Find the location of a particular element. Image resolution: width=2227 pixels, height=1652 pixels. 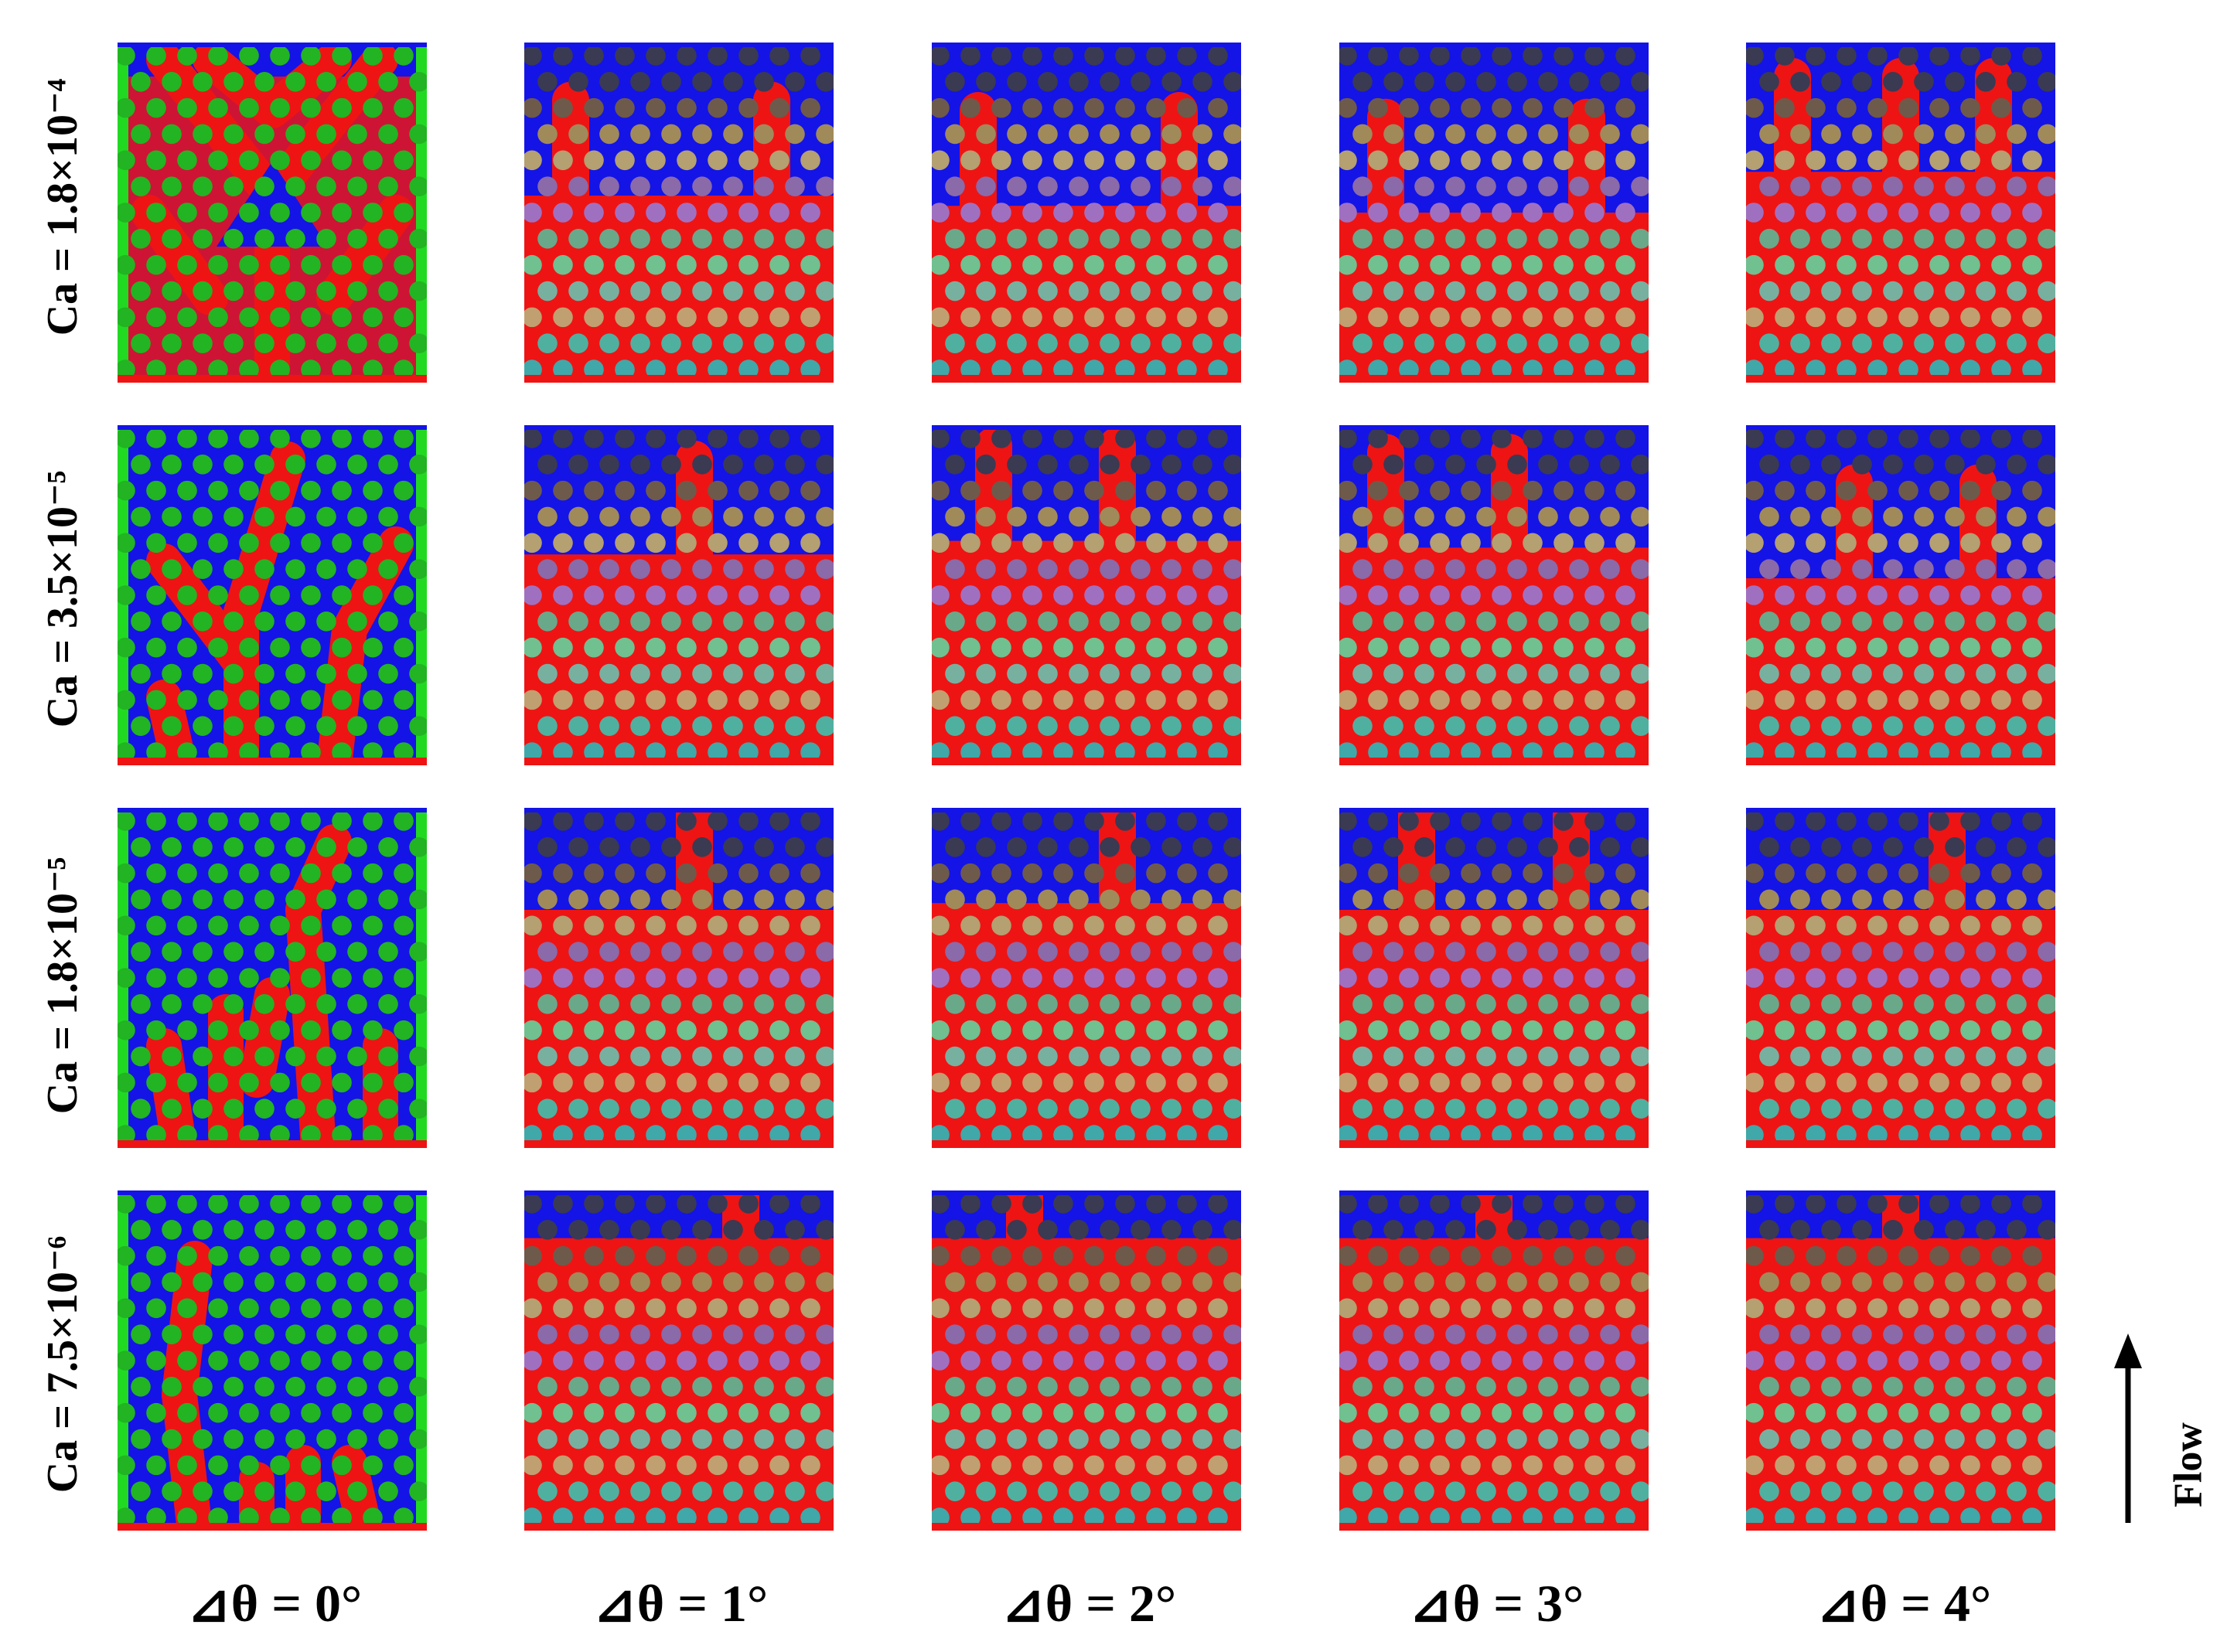

row-label-text: Ca = 3.5×10⁻⁵ is located at coordinates (63, 599).